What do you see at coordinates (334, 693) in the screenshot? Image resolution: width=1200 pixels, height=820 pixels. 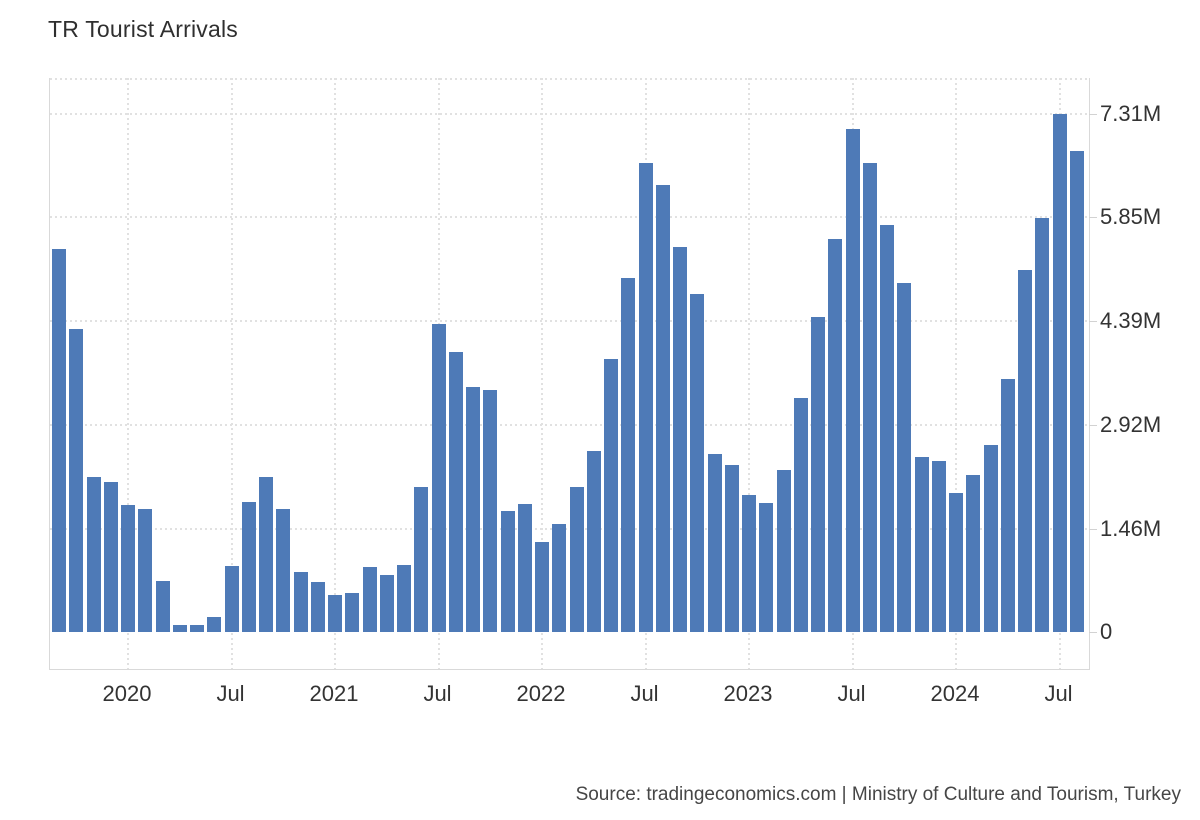 I see `x-tick-label-2021-01: 2021` at bounding box center [334, 693].